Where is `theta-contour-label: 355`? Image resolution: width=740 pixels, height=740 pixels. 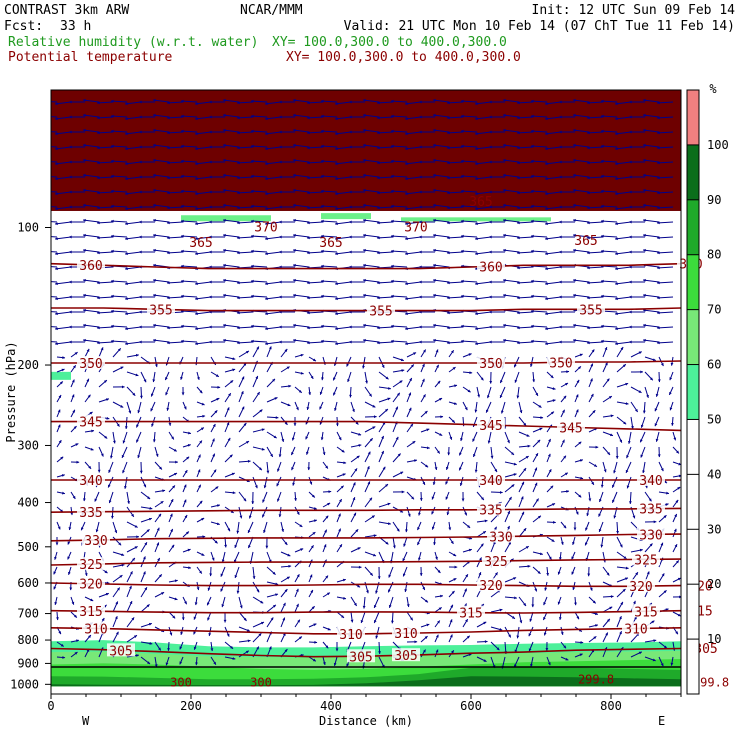 theta-contour-label: 355 is located at coordinates (590, 310).